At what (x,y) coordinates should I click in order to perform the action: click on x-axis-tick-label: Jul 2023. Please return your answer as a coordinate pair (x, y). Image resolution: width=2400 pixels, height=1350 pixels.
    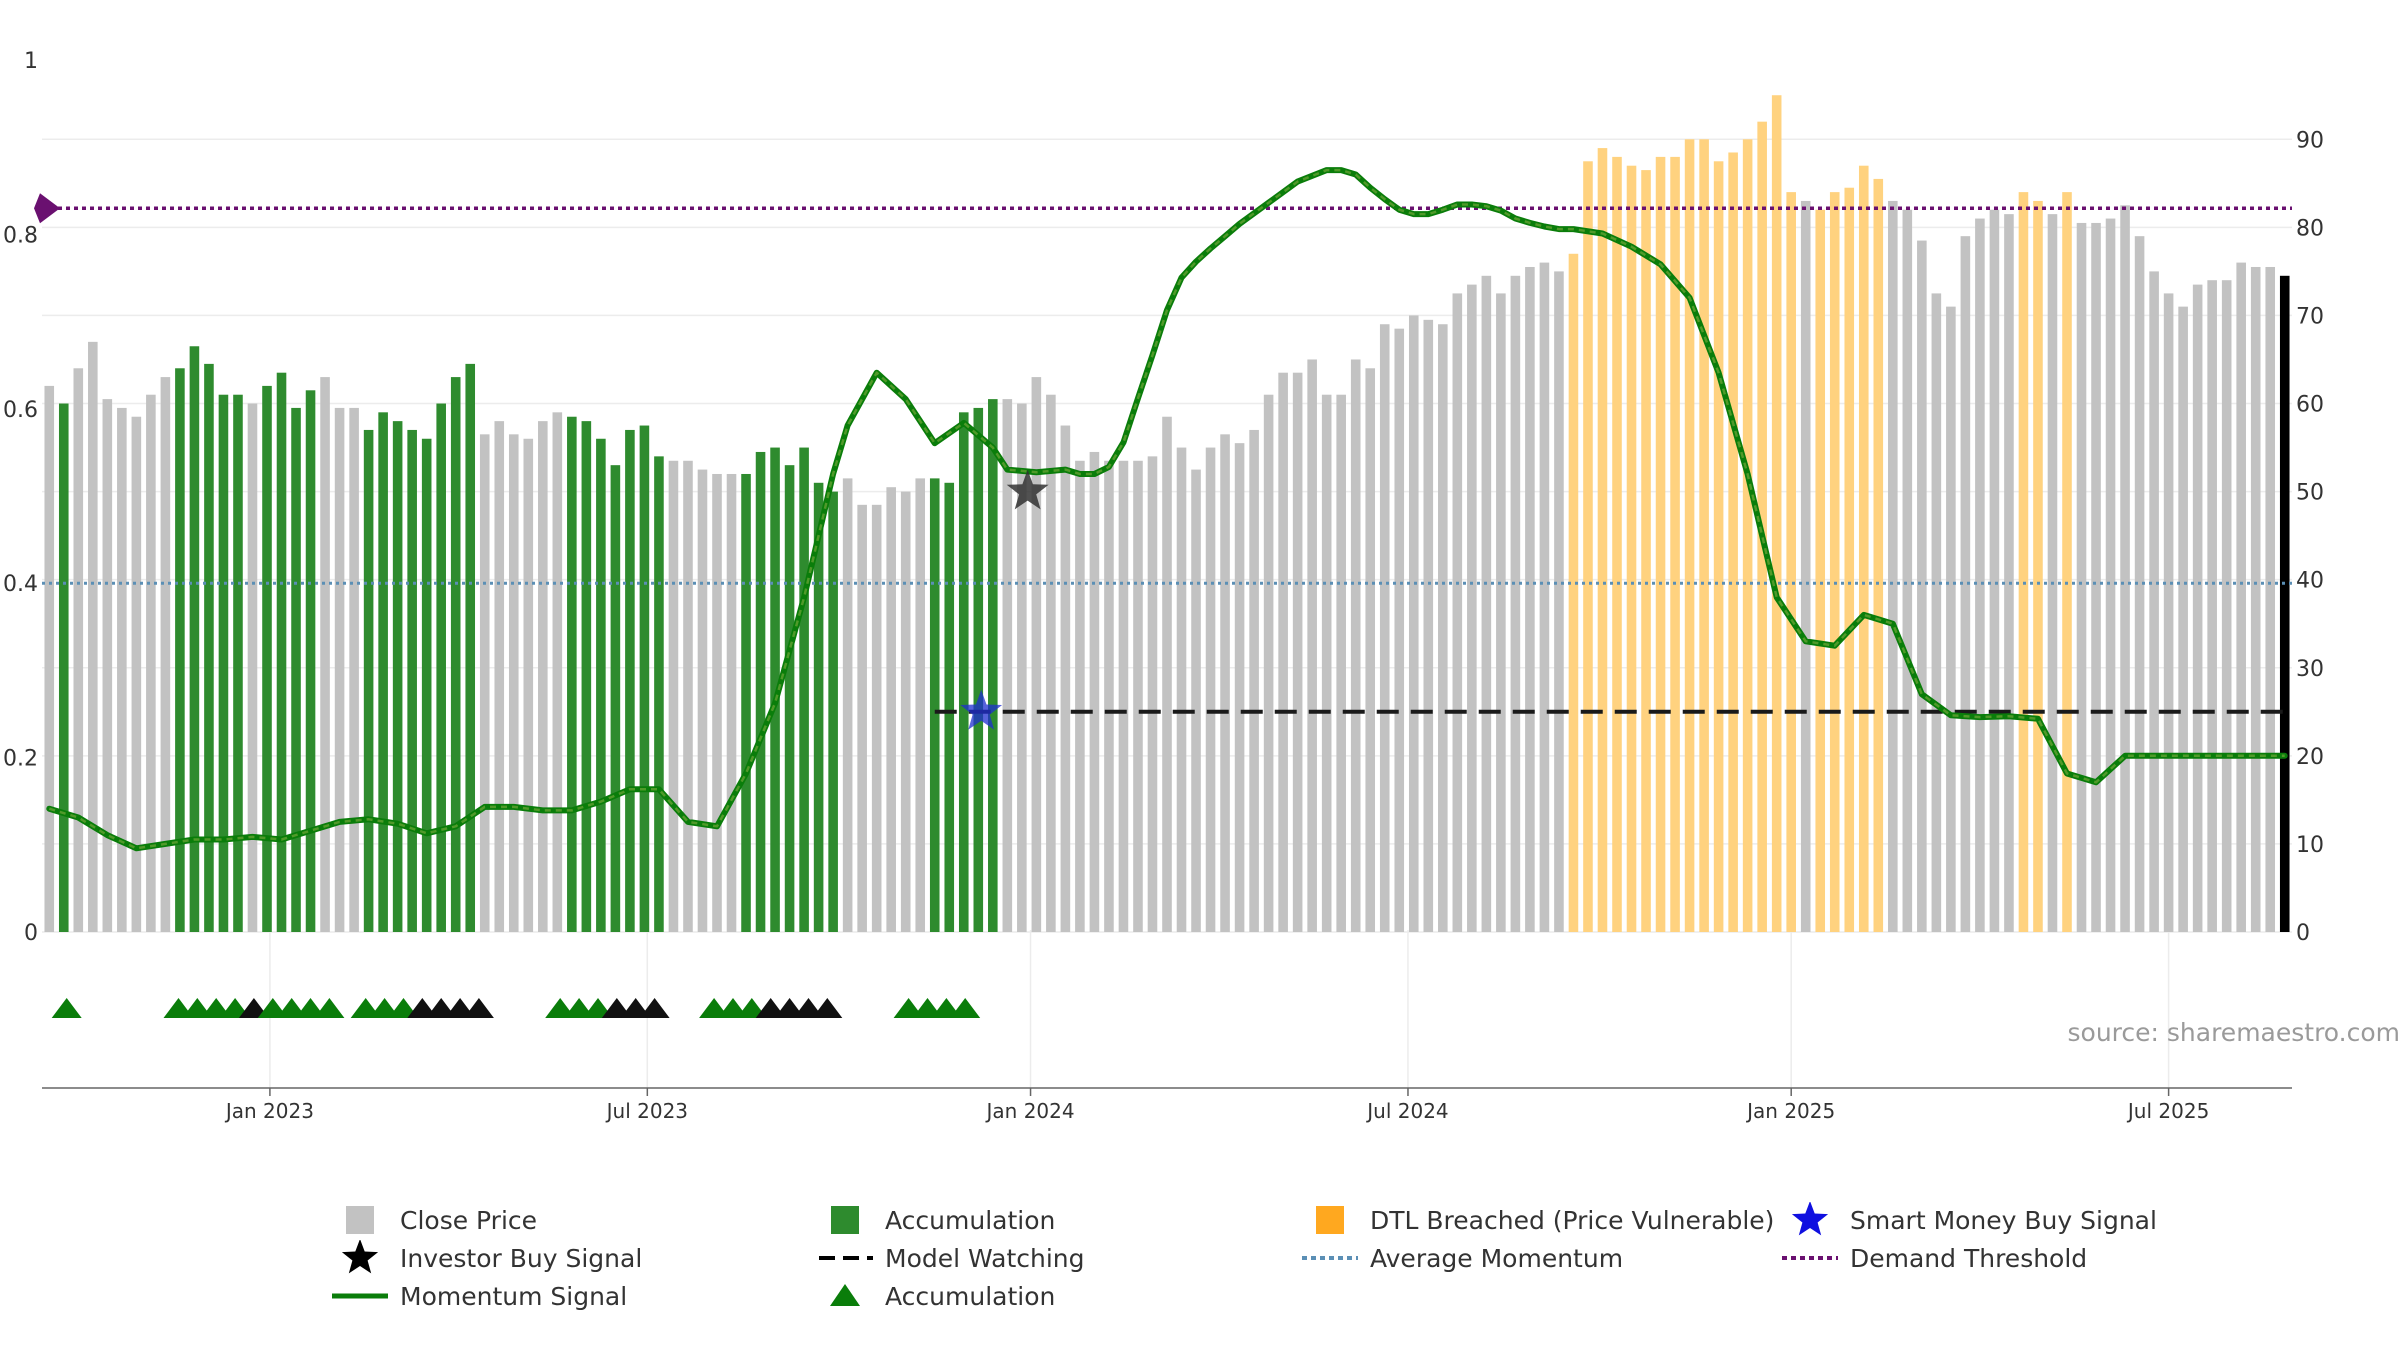
    Looking at the image, I should click on (646, 1111).